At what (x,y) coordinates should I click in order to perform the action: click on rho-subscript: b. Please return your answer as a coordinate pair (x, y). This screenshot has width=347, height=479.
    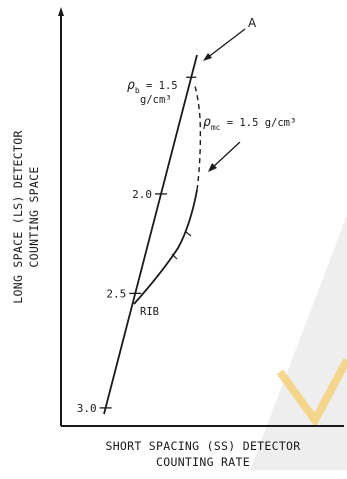
    Looking at the image, I should click on (137, 90).